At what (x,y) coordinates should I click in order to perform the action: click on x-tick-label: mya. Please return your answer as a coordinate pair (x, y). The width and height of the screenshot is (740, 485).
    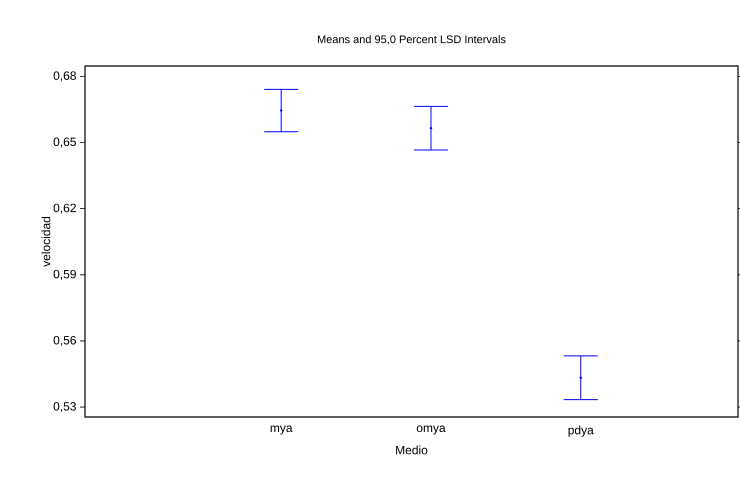
    Looking at the image, I should click on (281, 430).